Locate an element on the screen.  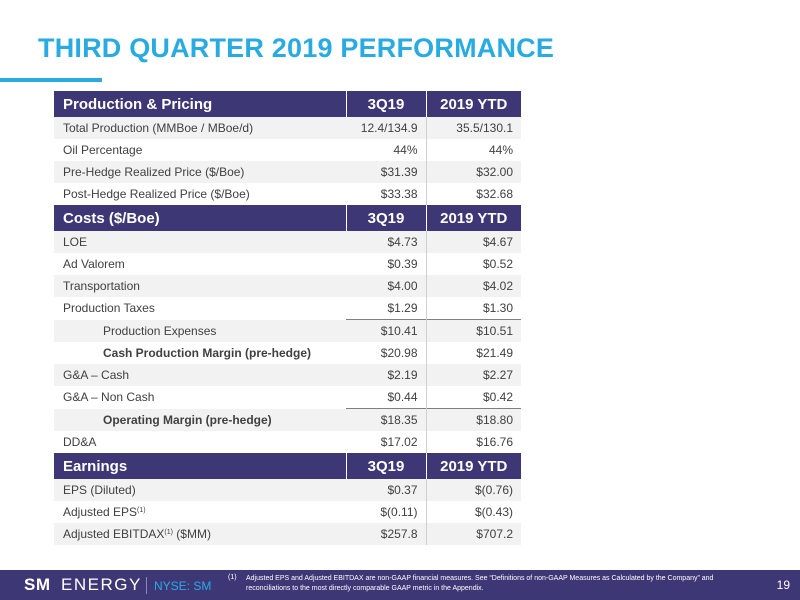
row-label: G&A – Non Cash is located at coordinates (200, 397).